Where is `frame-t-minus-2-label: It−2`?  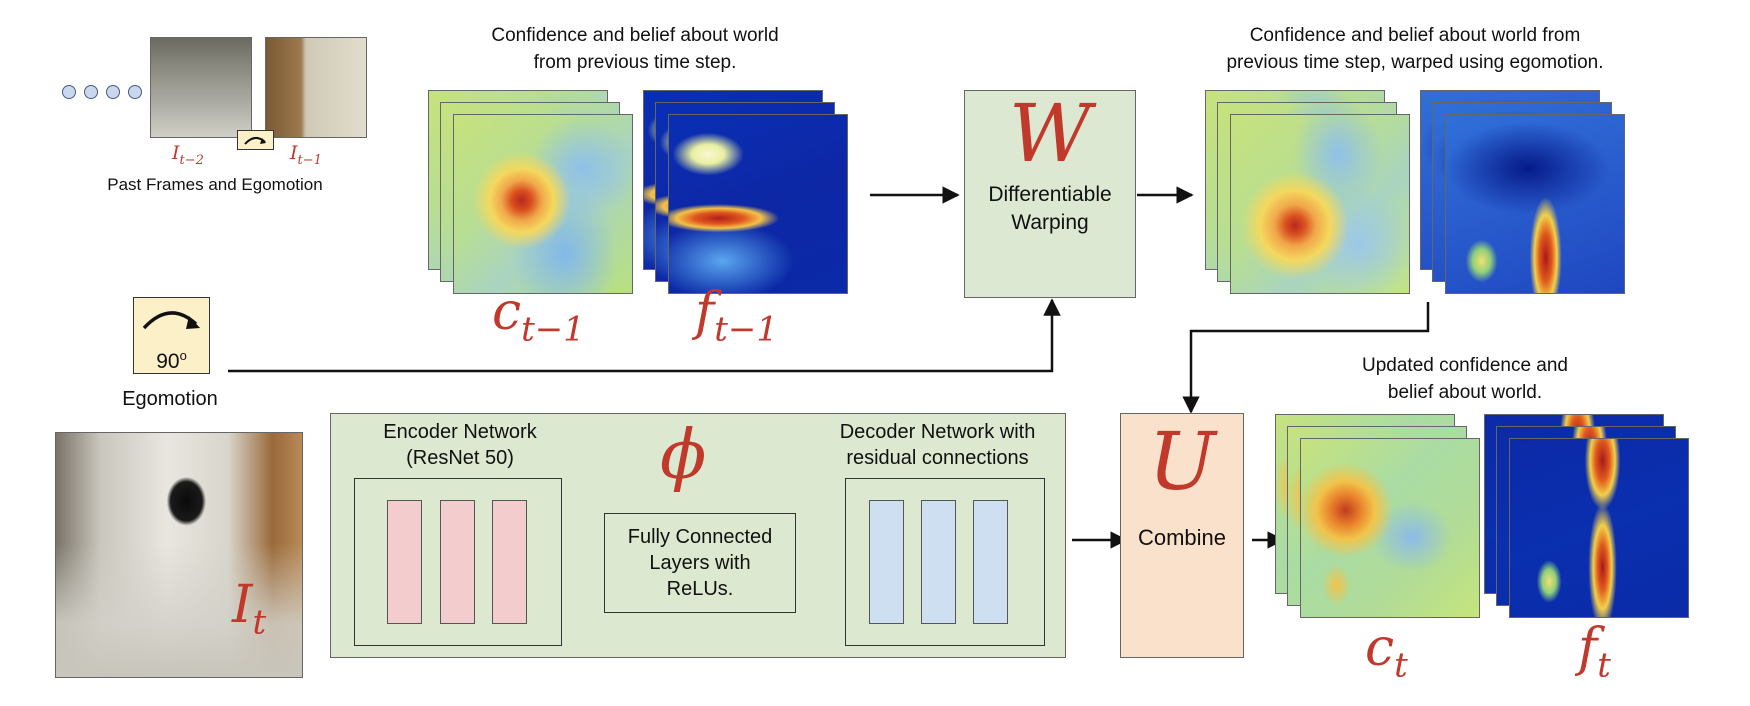
frame-t-minus-2-label: It−2 is located at coordinates (188, 155).